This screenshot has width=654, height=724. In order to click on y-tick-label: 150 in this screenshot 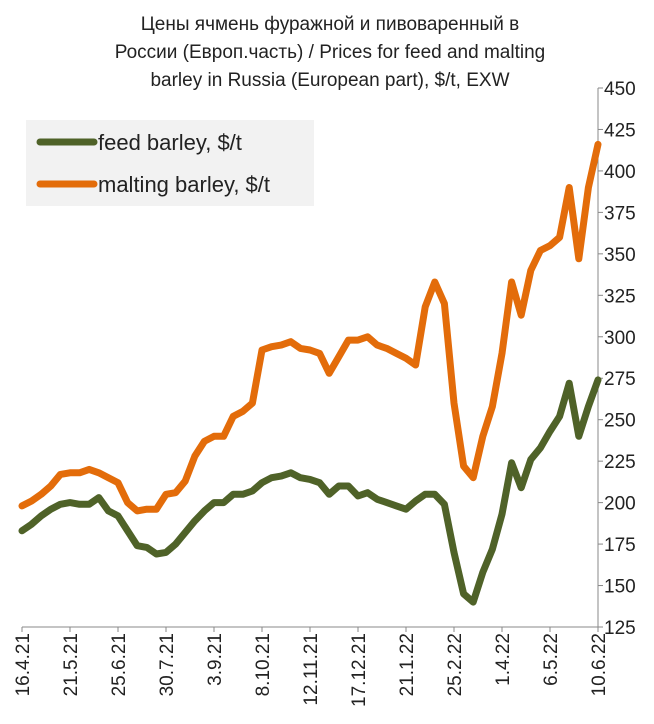, I will do `click(620, 587)`.